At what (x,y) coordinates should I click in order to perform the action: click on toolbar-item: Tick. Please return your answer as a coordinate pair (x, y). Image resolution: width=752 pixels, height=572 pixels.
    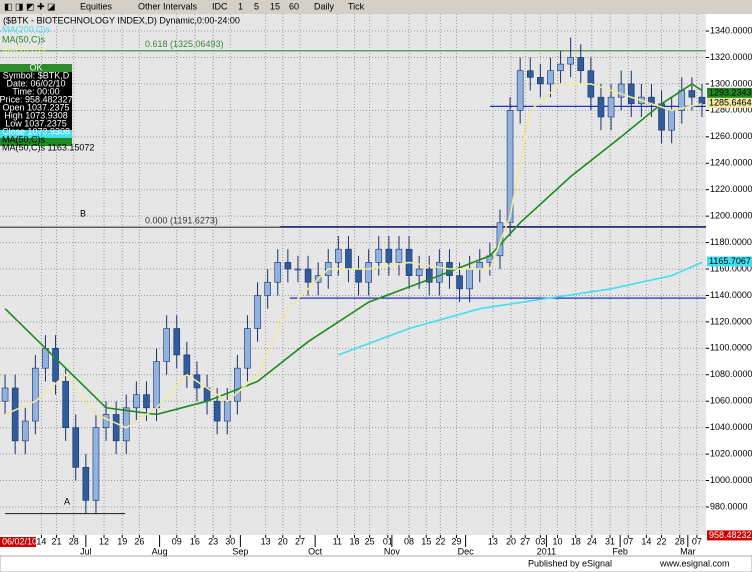
    Looking at the image, I should click on (356, 6).